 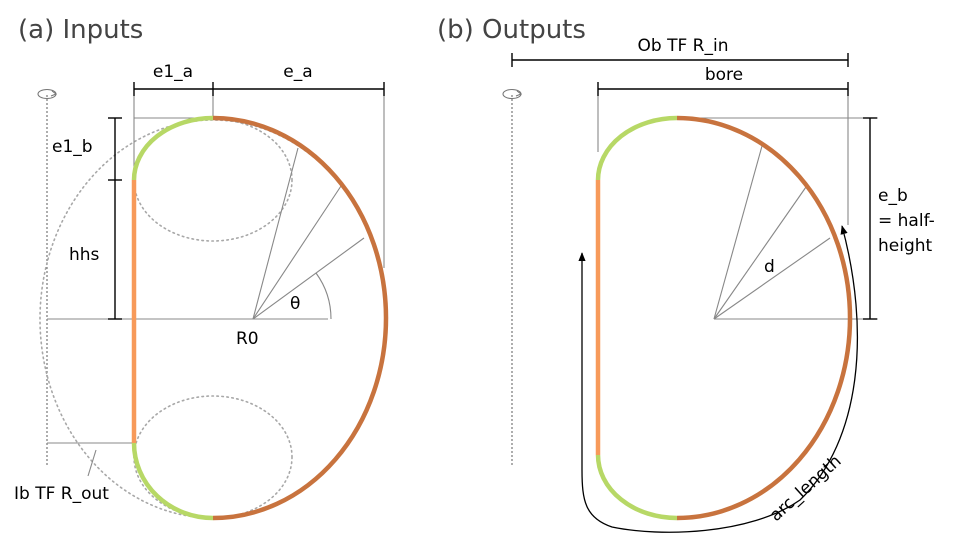 I want to click on label-bore: bore, so click(x=724, y=75).